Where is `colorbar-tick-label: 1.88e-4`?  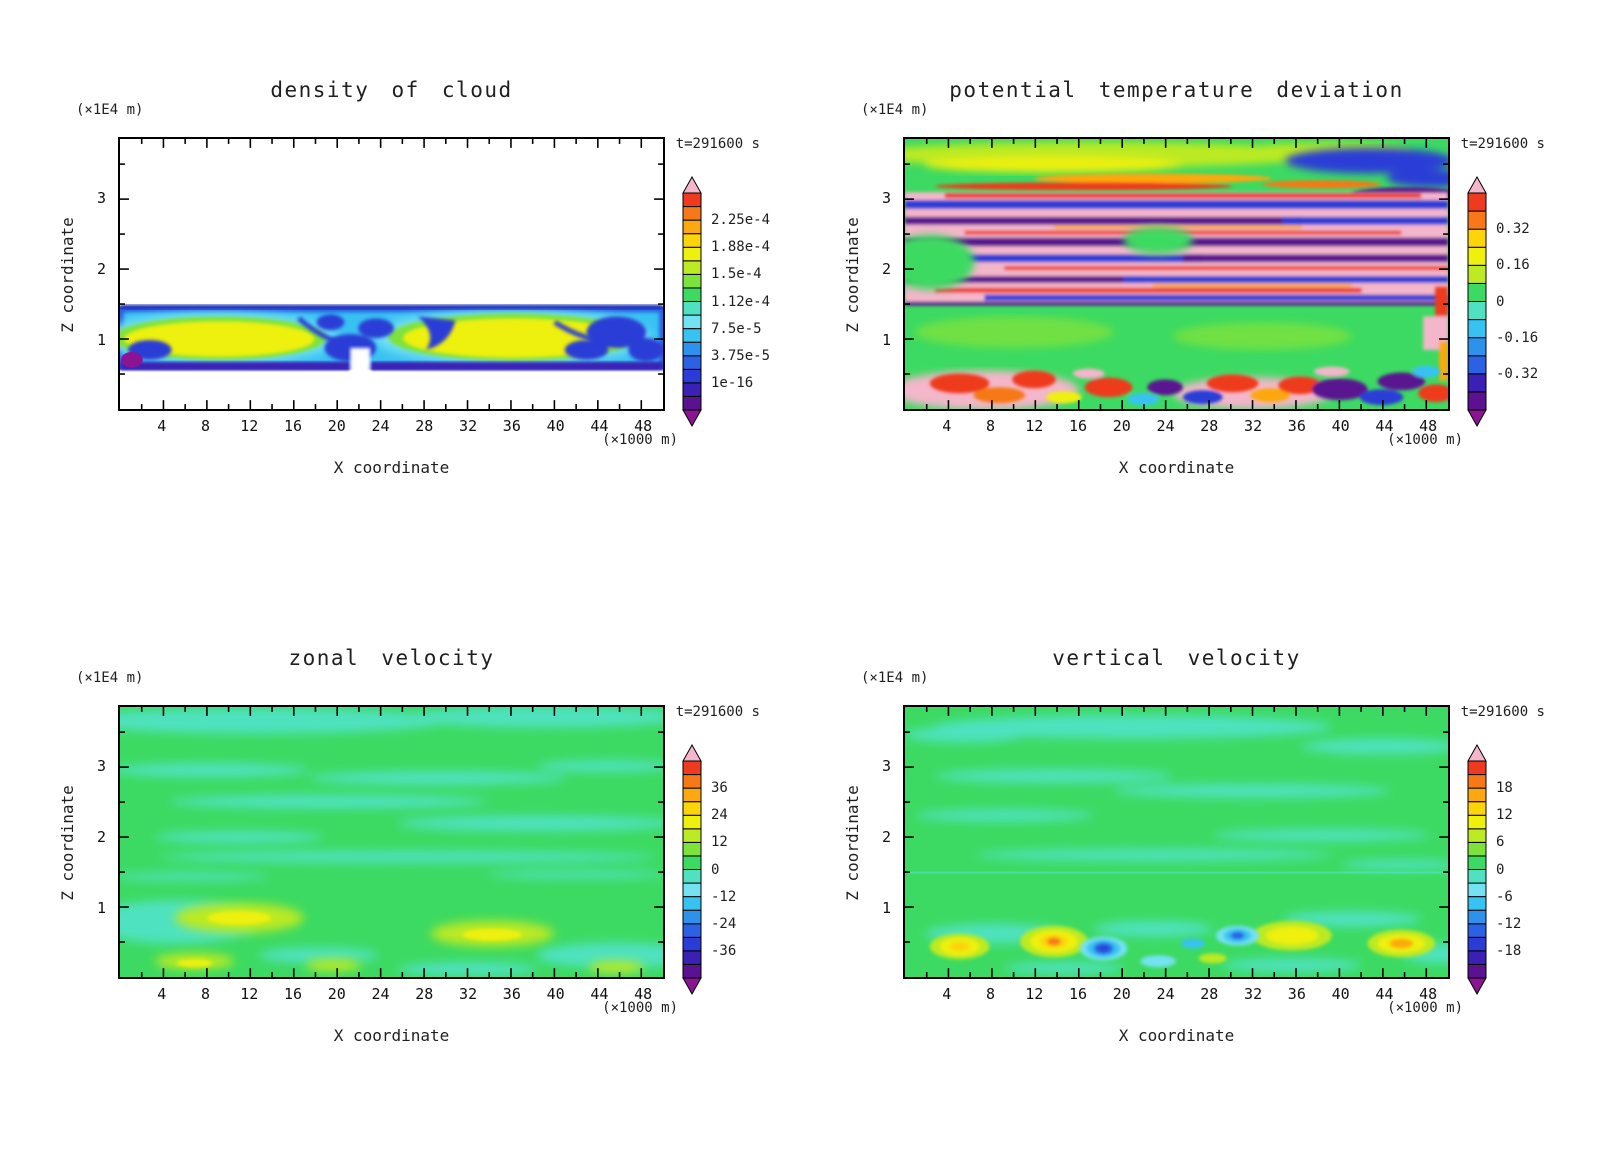
colorbar-tick-label: 1.88e-4 is located at coordinates (741, 247).